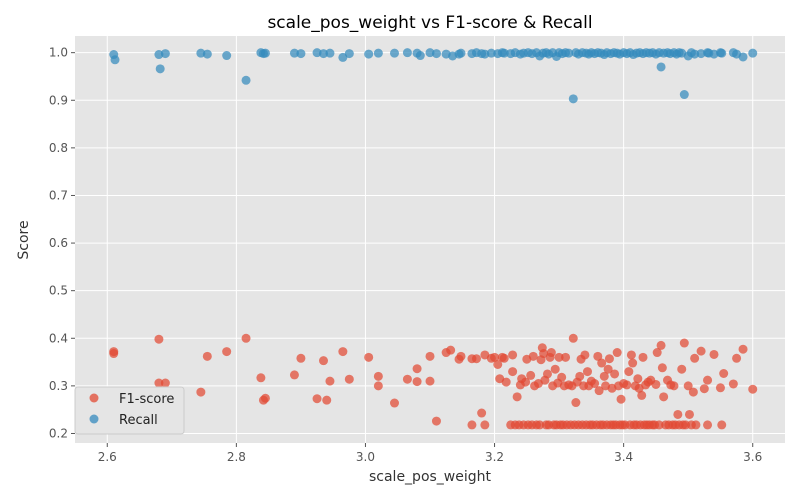 The width and height of the screenshot is (800, 500). Describe the element at coordinates (752, 457) in the screenshot. I see `x-tick-label: 3.6` at that location.